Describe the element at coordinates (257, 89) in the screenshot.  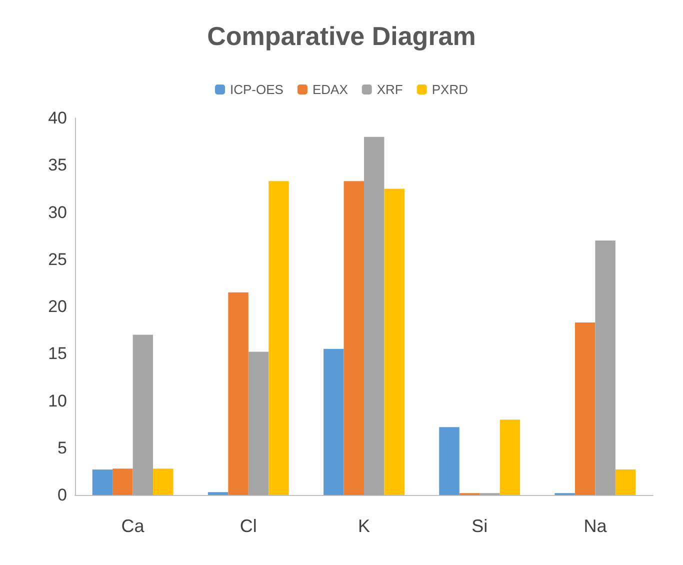
I see `legend-label: ICP-OES` at that location.